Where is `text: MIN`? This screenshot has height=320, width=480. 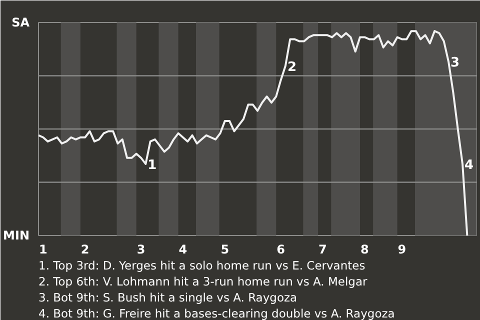 text: MIN is located at coordinates (16, 235).